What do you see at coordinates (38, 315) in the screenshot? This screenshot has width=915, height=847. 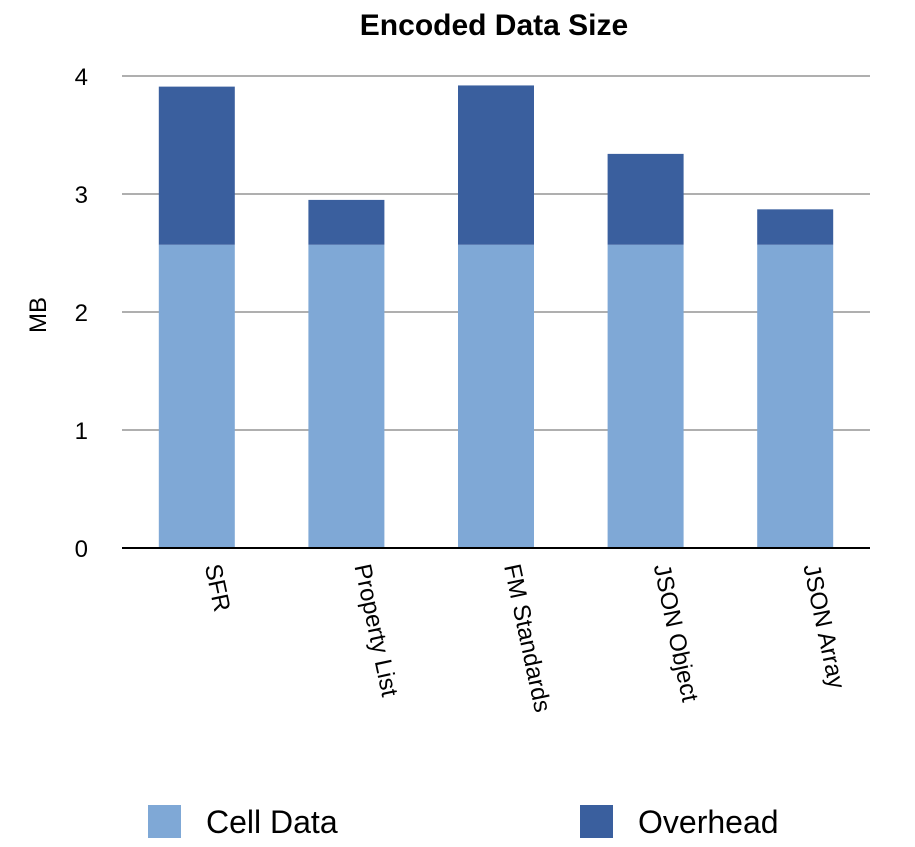 I see `y-axis-label: MB` at bounding box center [38, 315].